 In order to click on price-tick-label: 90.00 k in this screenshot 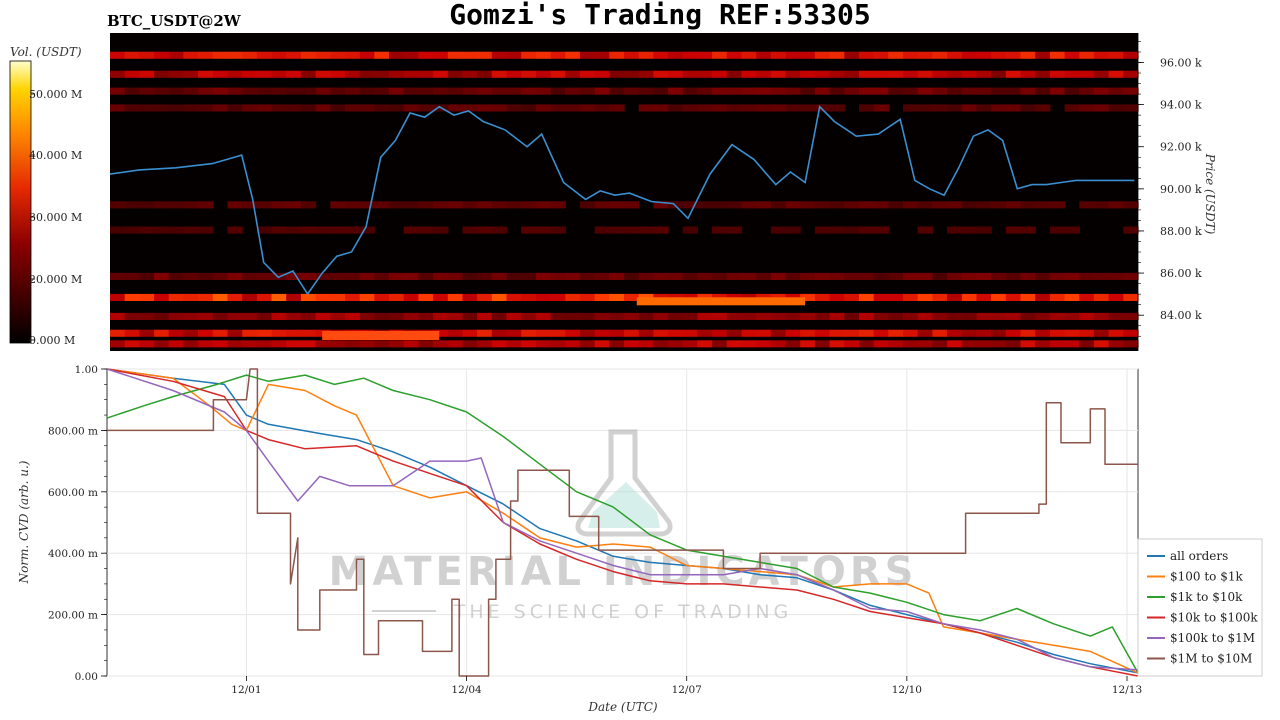, I will do `click(1181, 189)`.